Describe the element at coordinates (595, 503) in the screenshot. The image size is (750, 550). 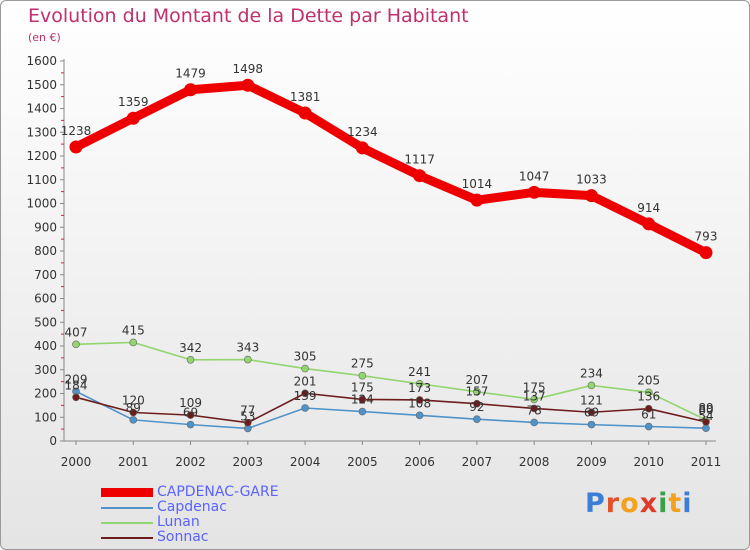
I see `logo-letter: P` at that location.